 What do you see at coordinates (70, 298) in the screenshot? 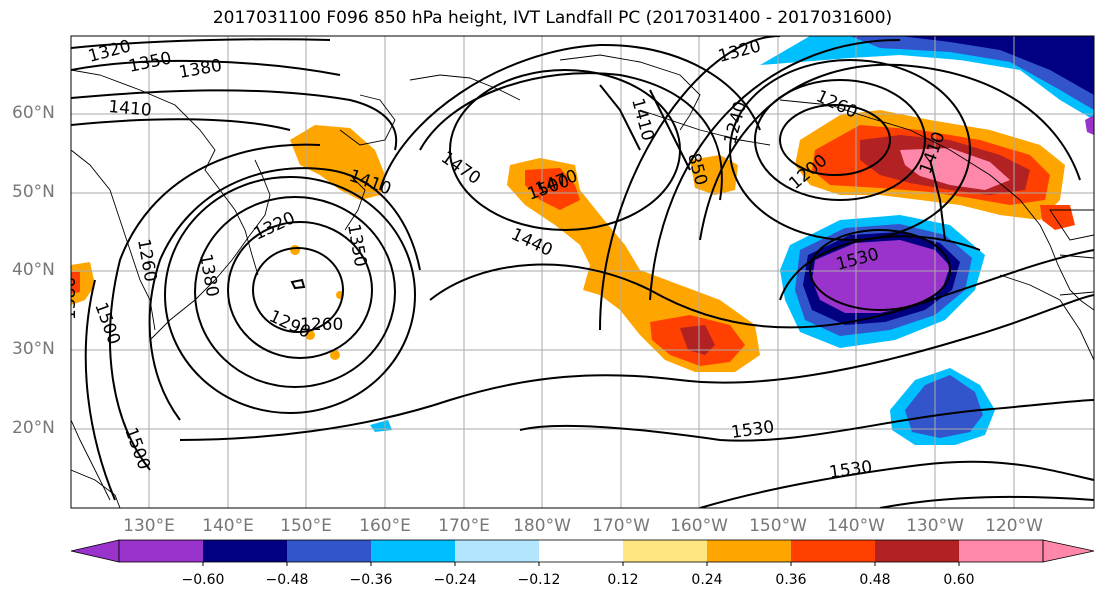
I see `contour-label: 1380` at bounding box center [70, 298].